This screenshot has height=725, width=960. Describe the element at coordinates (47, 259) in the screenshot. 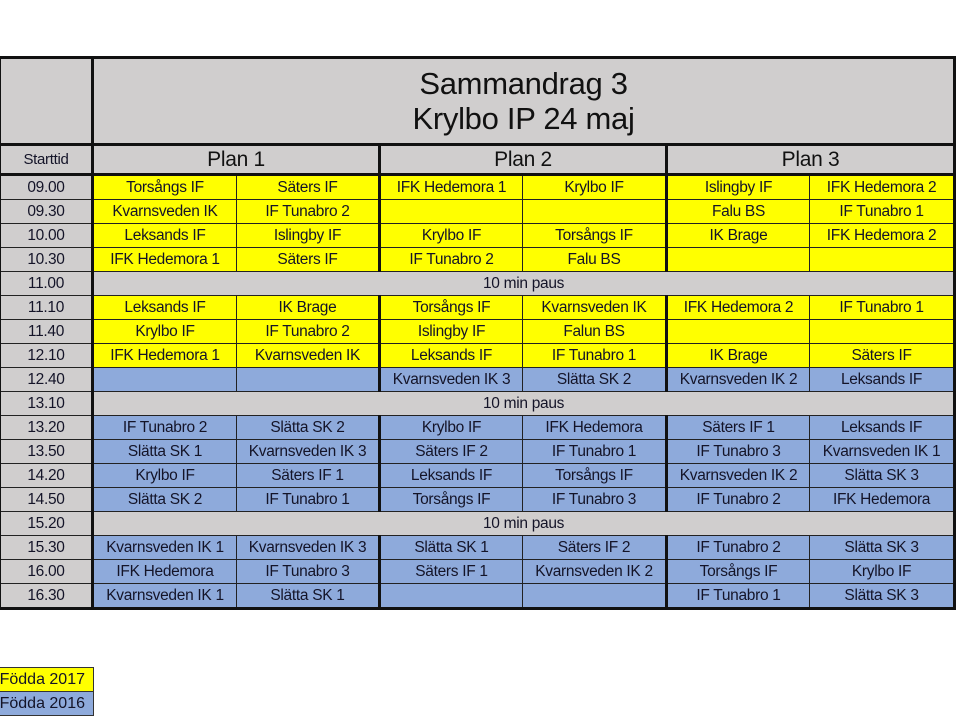

I see `start-time: 10.30` at that location.